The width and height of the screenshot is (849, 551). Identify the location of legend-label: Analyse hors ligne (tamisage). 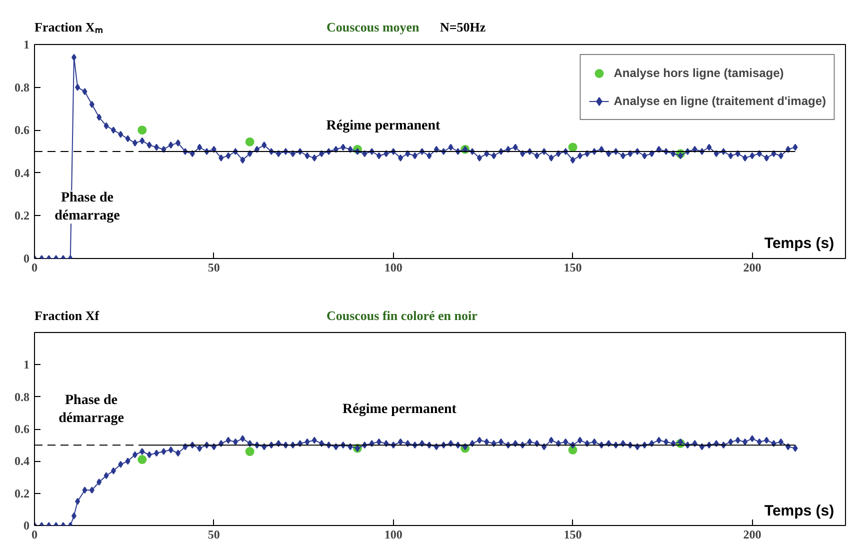
(699, 73).